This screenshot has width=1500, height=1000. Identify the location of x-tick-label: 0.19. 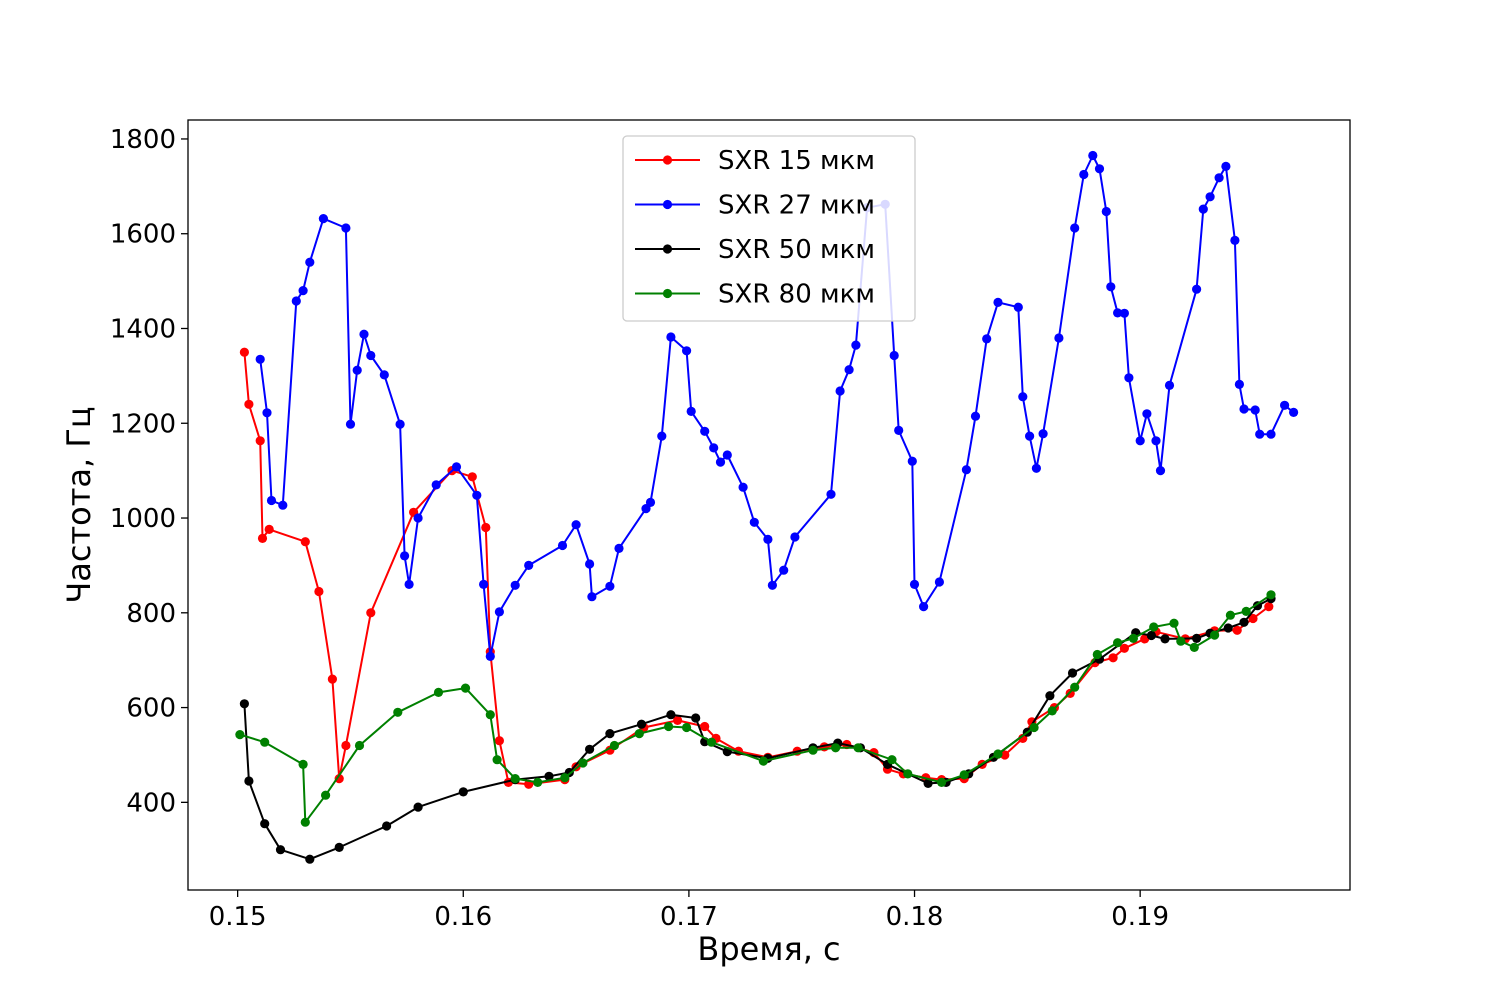
(1140, 917).